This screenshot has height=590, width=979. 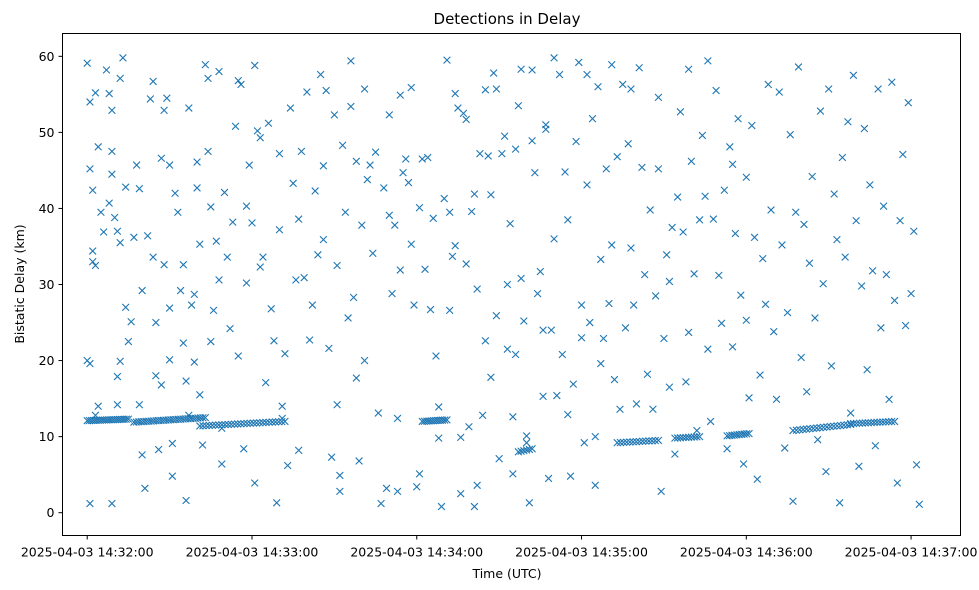 I want to click on y-tick-label: 30, so click(x=47, y=284).